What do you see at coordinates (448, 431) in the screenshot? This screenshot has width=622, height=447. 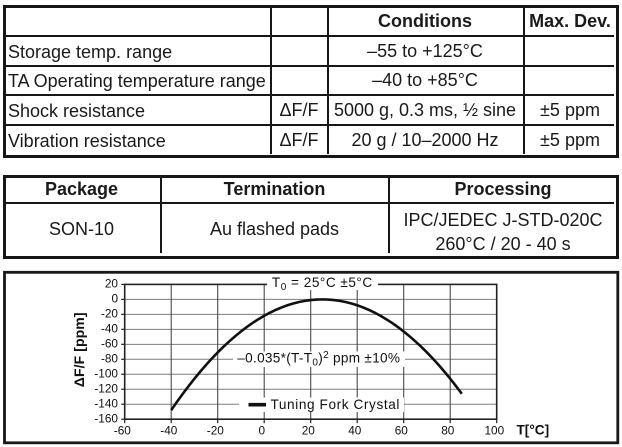 I see `svg-text: 80` at bounding box center [448, 431].